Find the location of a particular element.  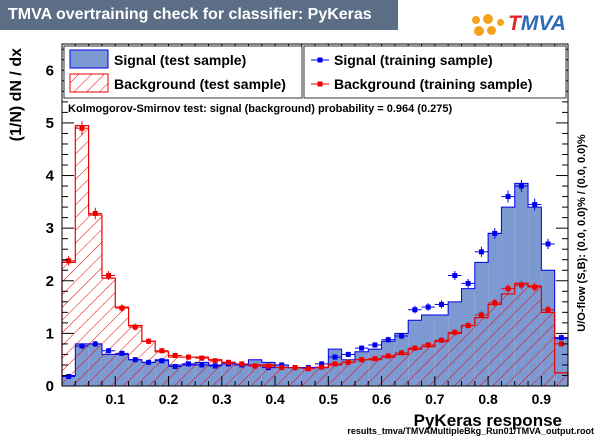

x-tick-label: 0.6 is located at coordinates (382, 399).